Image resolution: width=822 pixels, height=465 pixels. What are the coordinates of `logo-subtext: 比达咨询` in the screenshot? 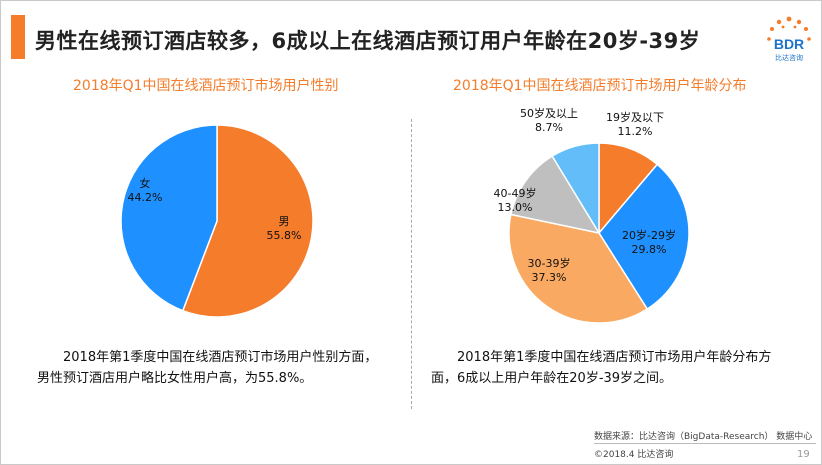 It's located at (789, 57).